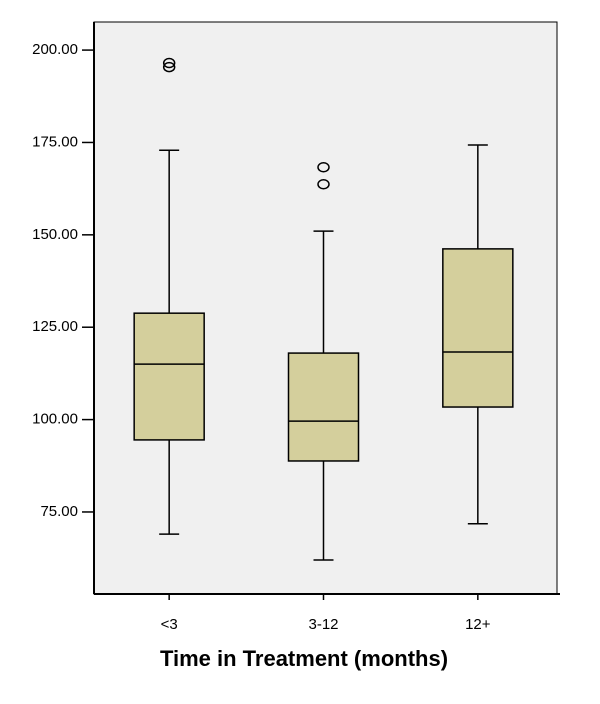 The image size is (600, 704). Describe the element at coordinates (55, 49) in the screenshot. I see `y-tick-label: 200.00` at that location.